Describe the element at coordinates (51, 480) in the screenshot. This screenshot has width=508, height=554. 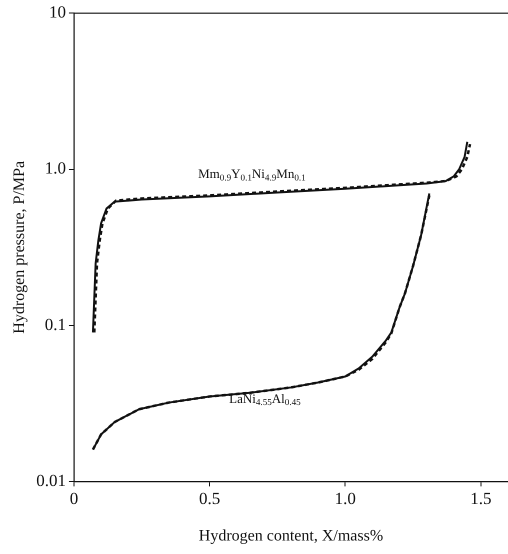
I see `y-tick-label: 0.01` at that location.